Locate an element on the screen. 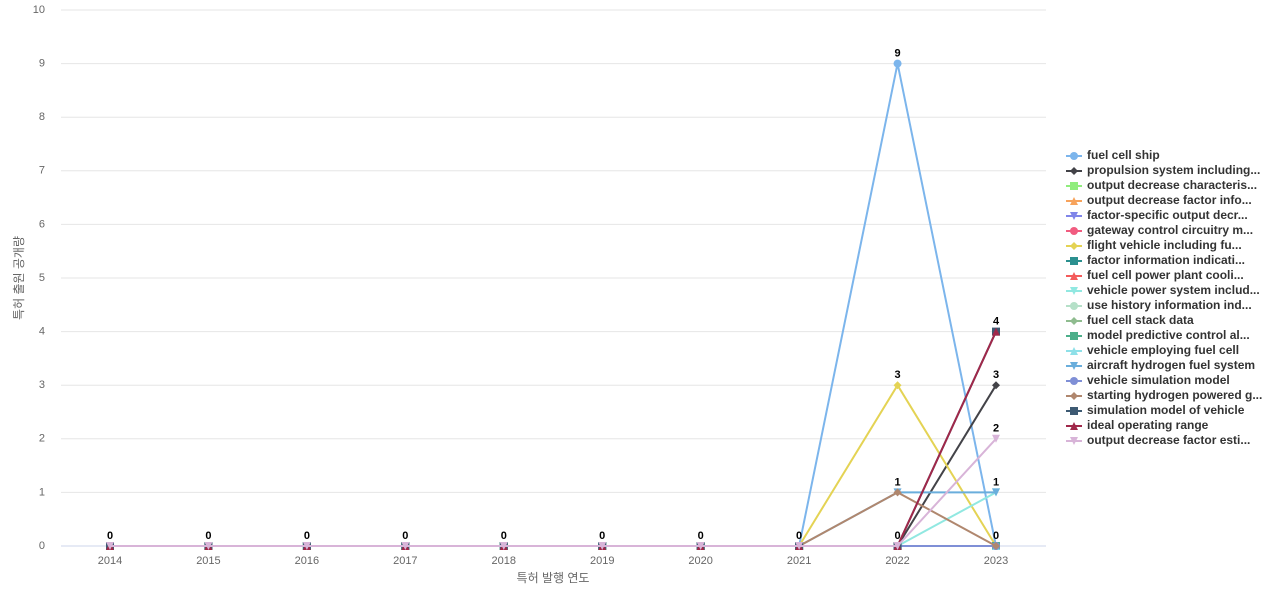 Image resolution: width=1280 pixels, height=600 pixels. legend-label: fuel cell ship is located at coordinates (1123, 155).